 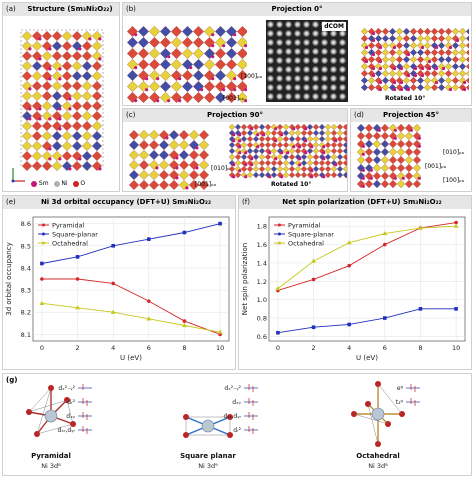 I want to click on y-tick-label: 8.3, so click(x=26, y=291).